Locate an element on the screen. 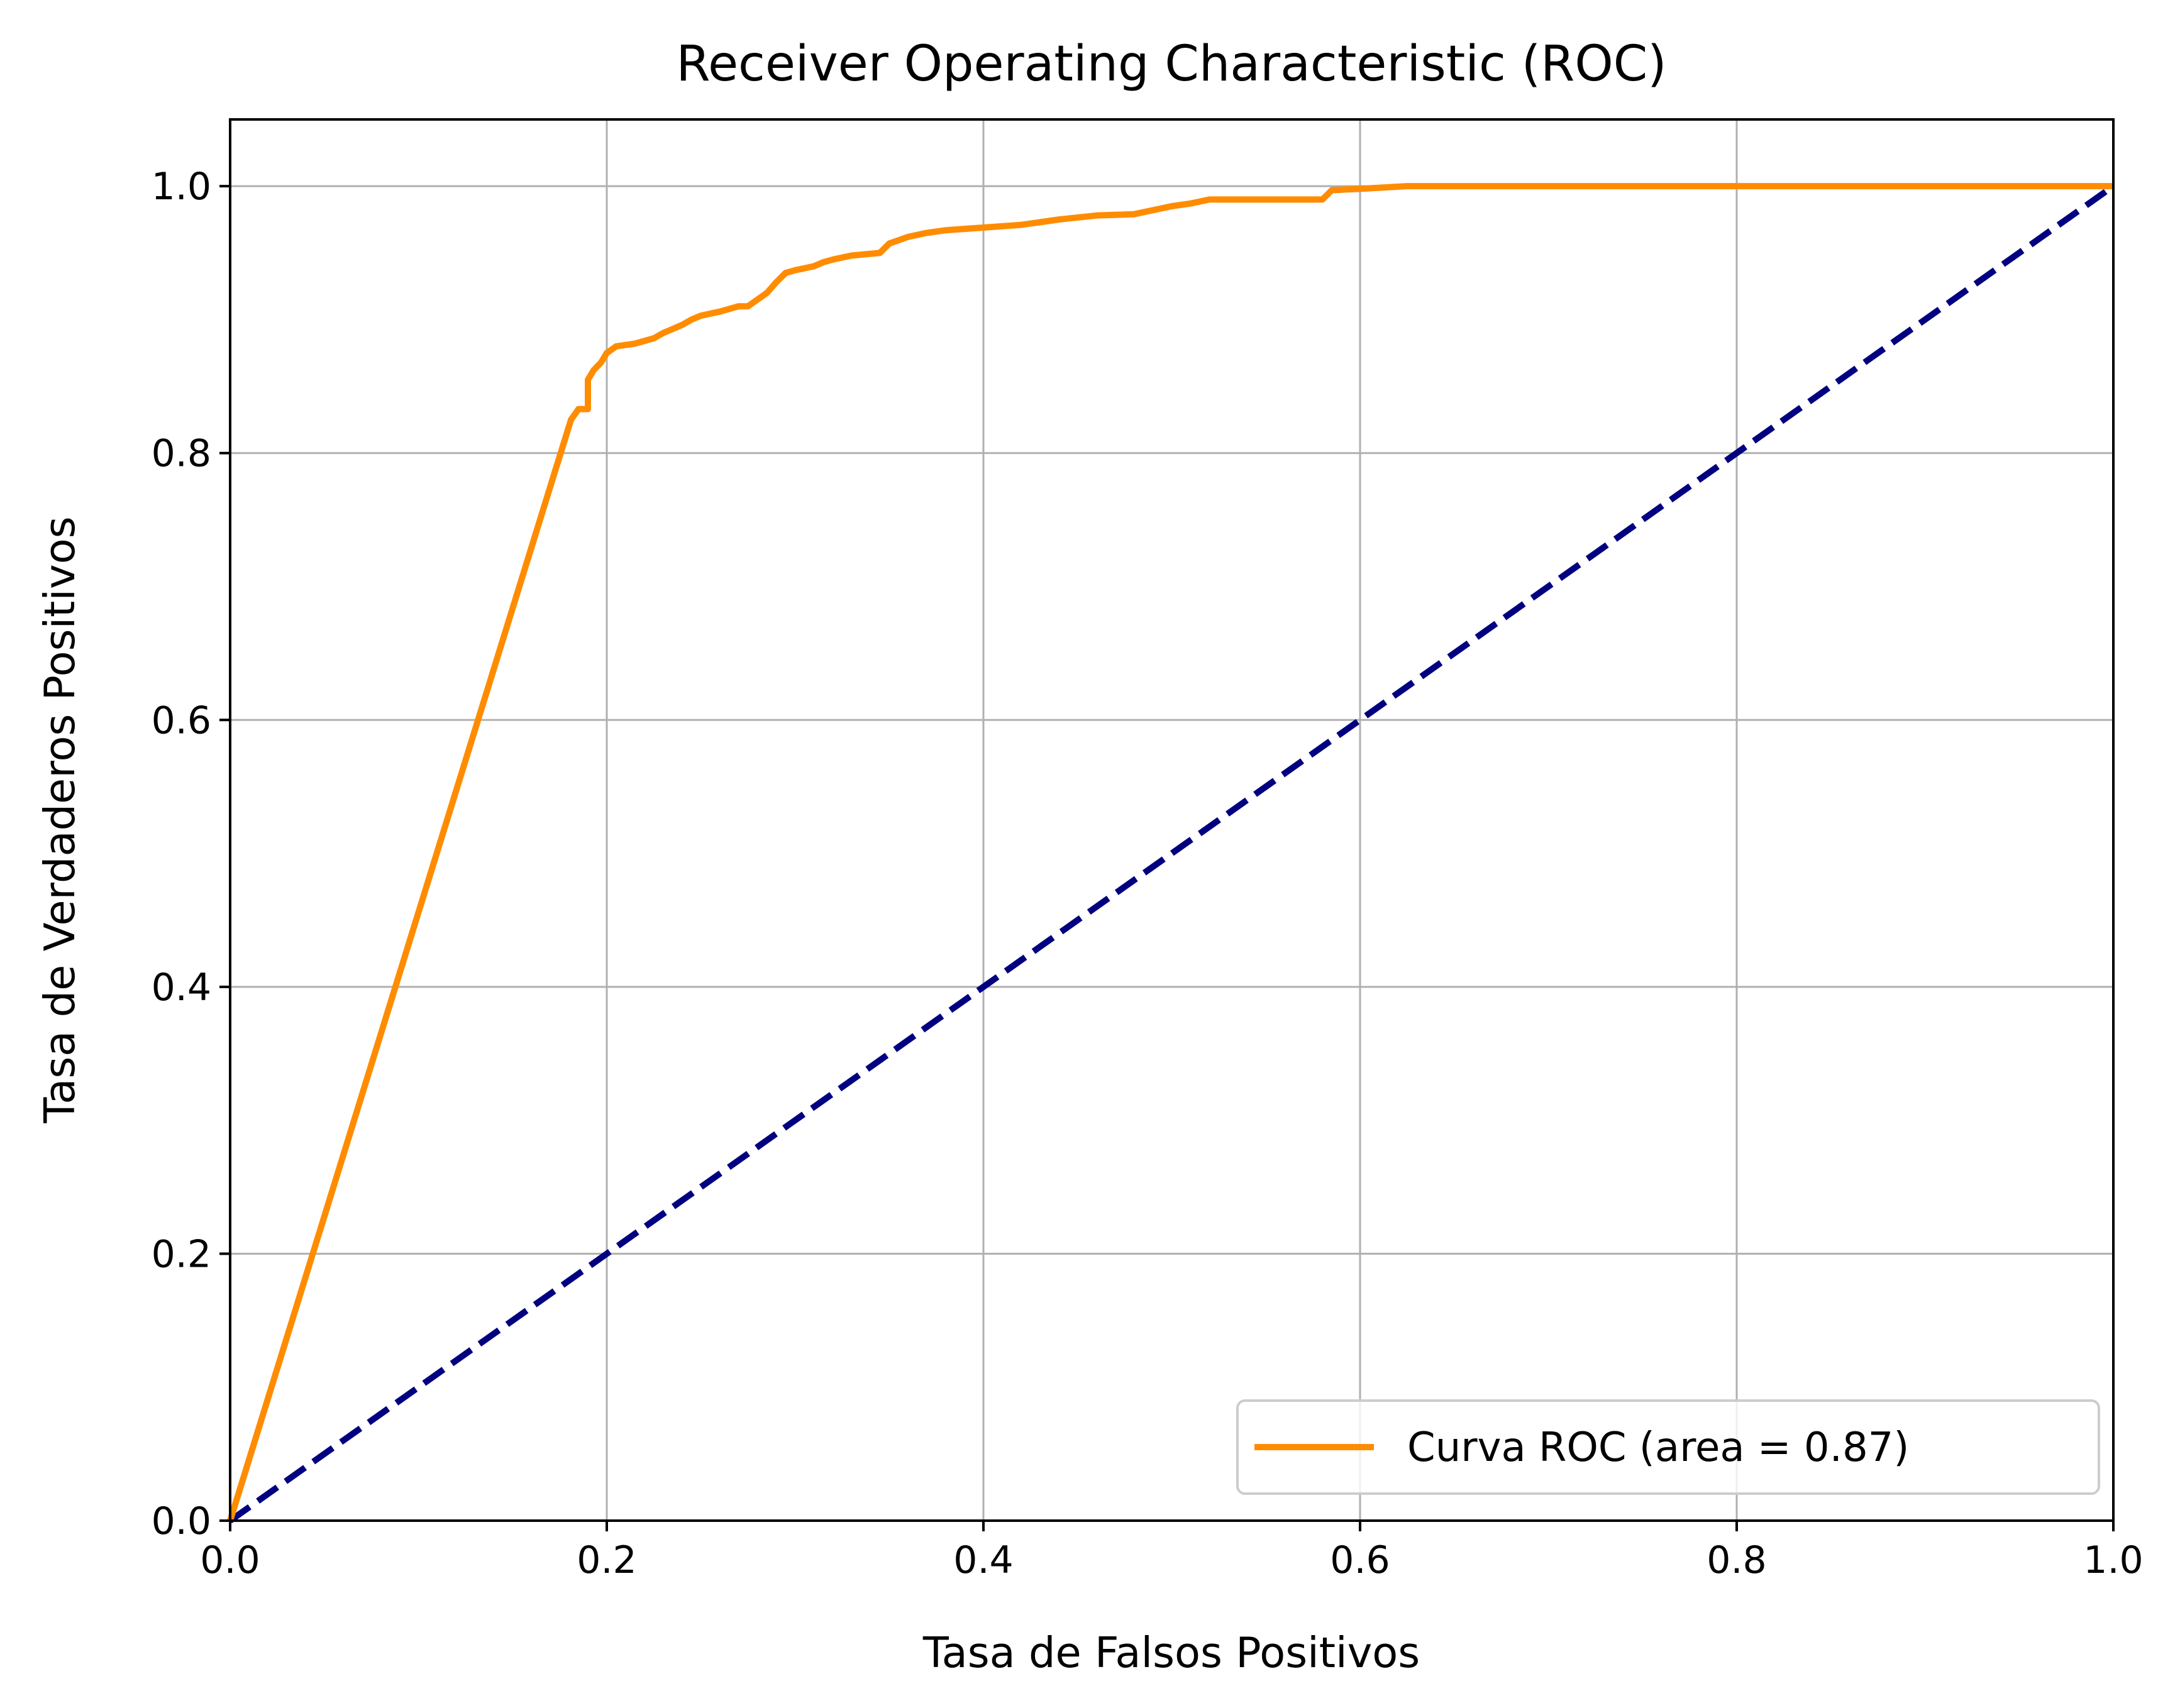 This screenshot has width=2180, height=1708. chart-title: Receiver Operating Characteristic (ROC) is located at coordinates (1171, 64).